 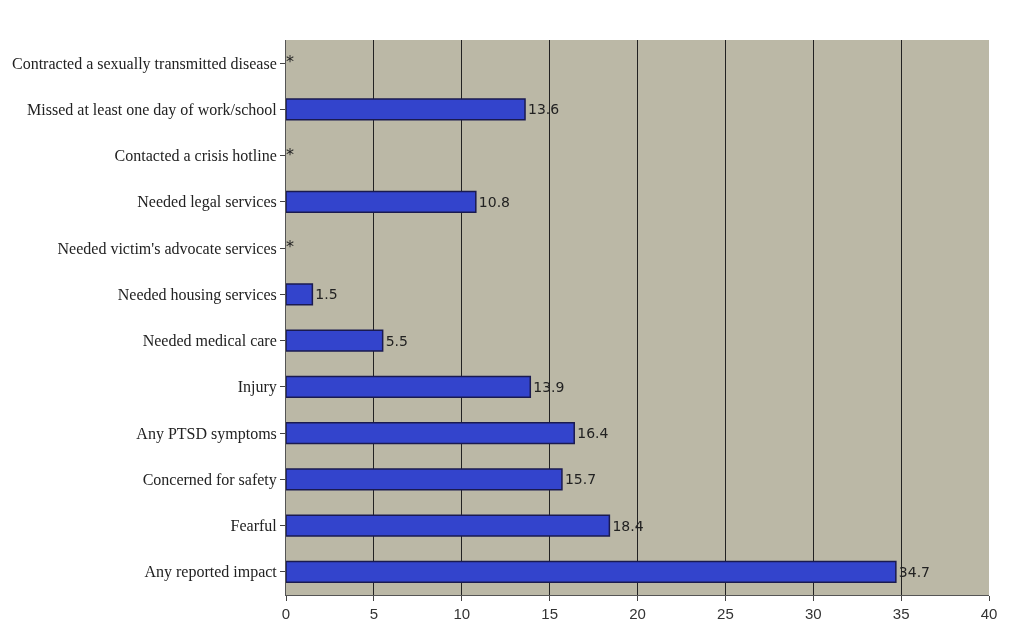 What do you see at coordinates (901, 613) in the screenshot?
I see `x-tick-label: 35` at bounding box center [901, 613].